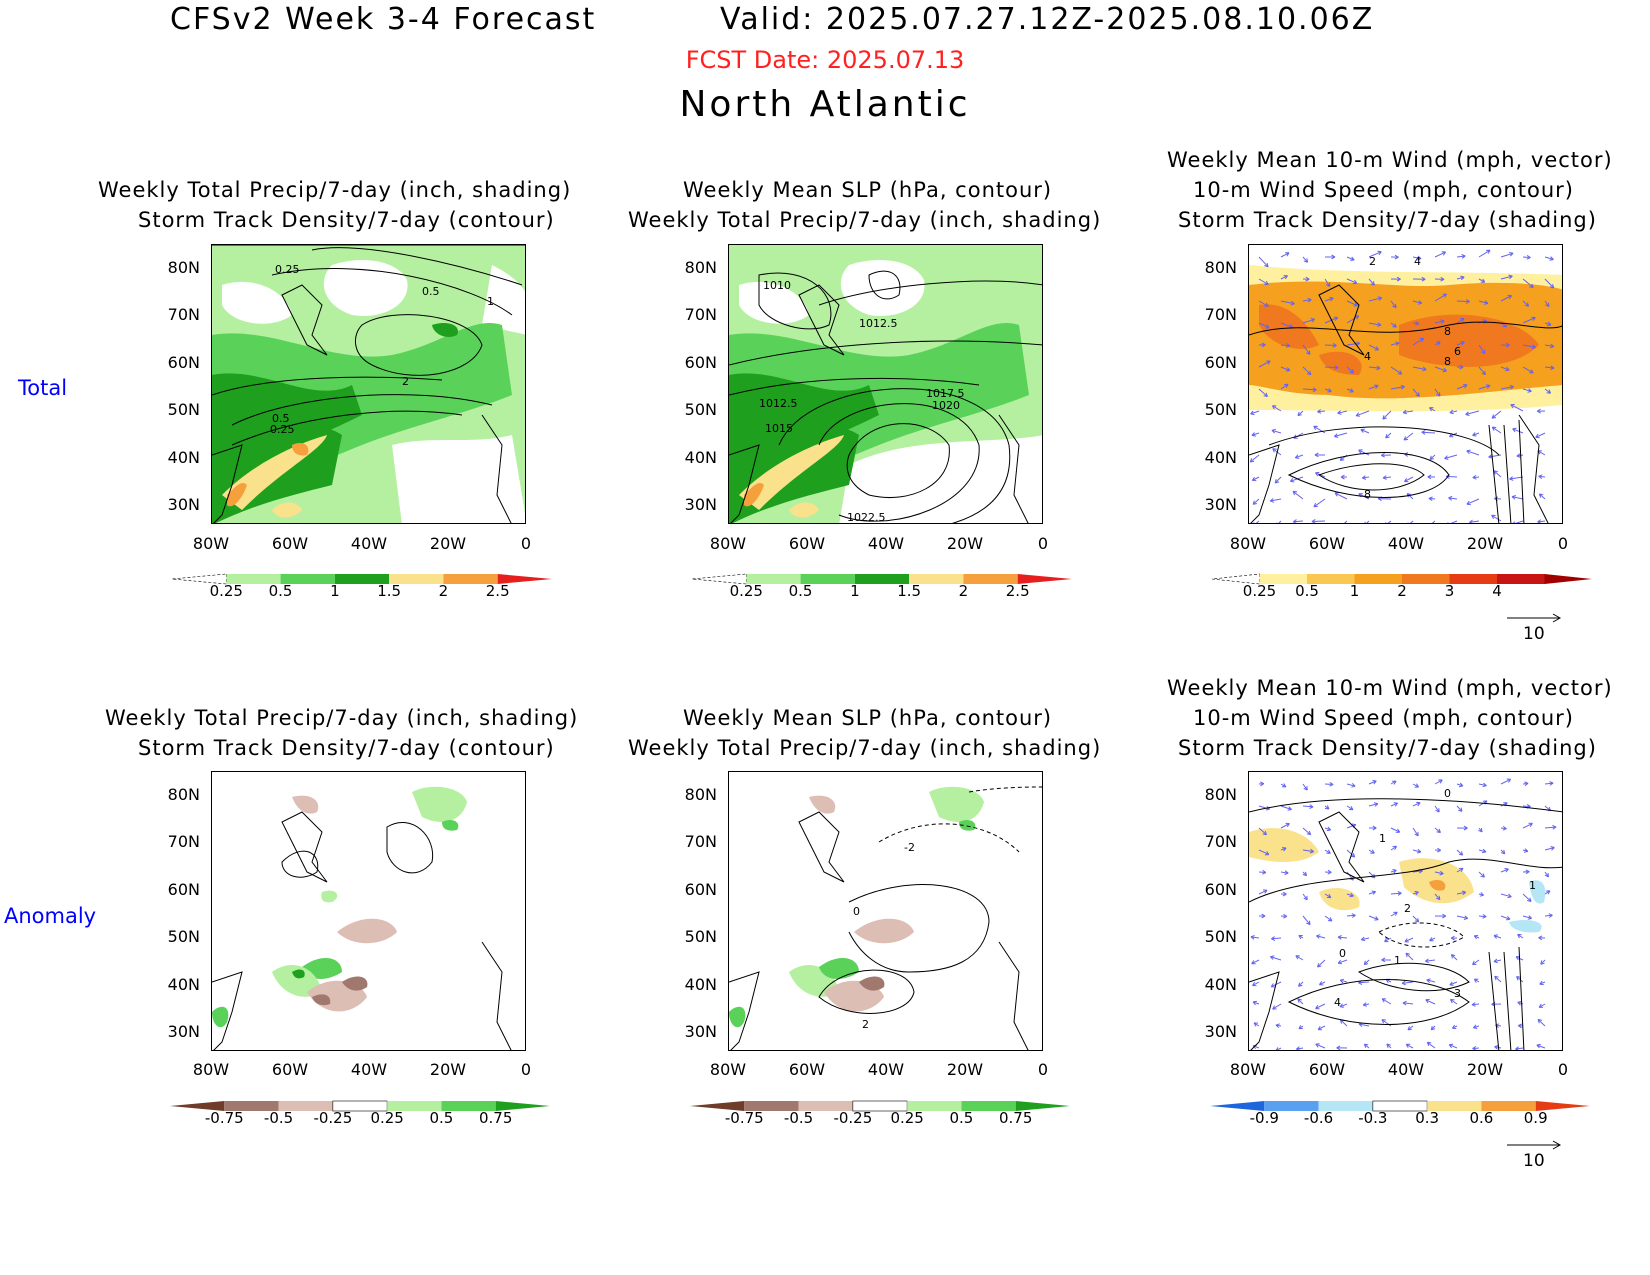  Describe the element at coordinates (443, 591) in the screenshot. I see `colorbar-label: 2` at that location.